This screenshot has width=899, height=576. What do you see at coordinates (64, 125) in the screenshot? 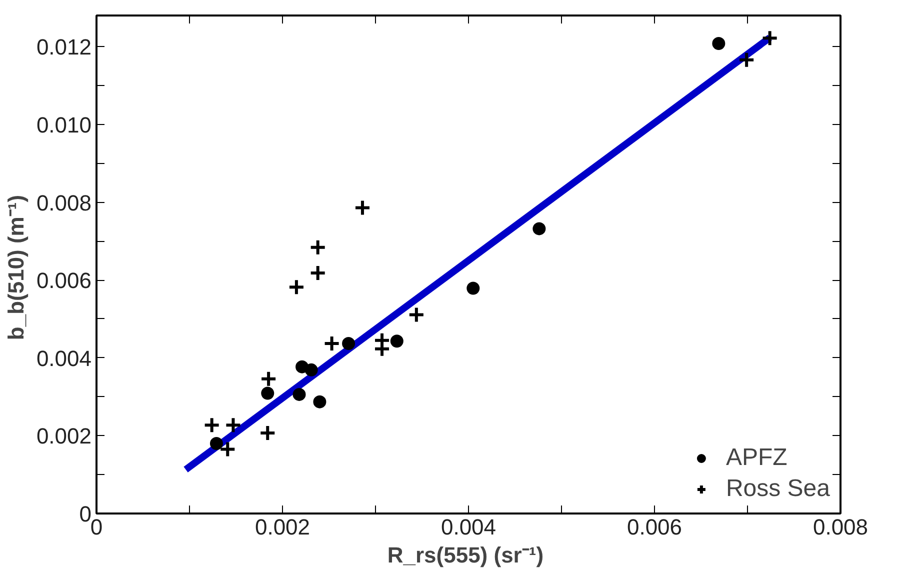
I see `text: 0.010` at bounding box center [64, 125].